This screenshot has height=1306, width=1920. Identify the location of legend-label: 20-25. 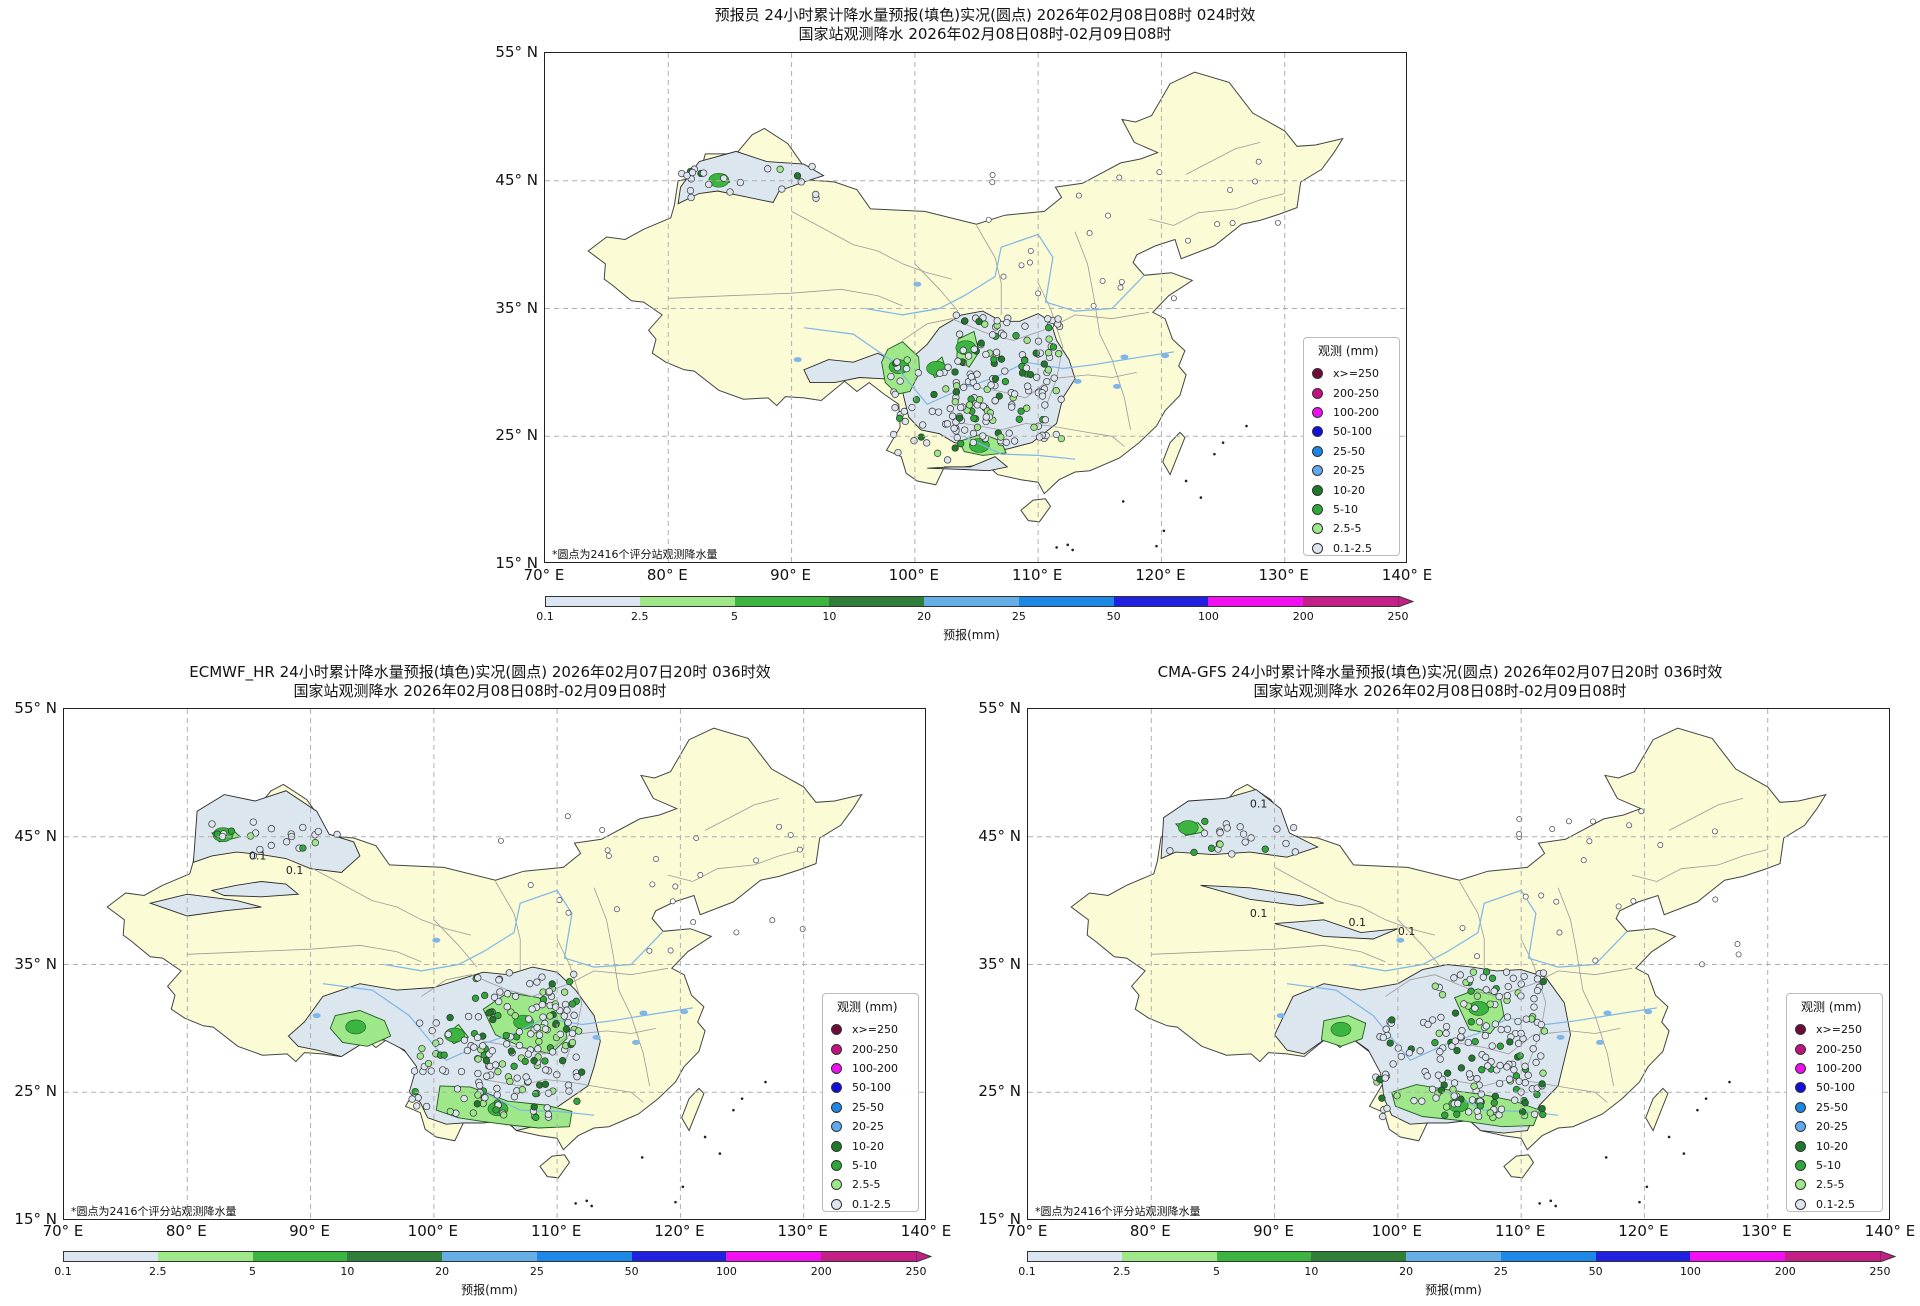
(1349, 471).